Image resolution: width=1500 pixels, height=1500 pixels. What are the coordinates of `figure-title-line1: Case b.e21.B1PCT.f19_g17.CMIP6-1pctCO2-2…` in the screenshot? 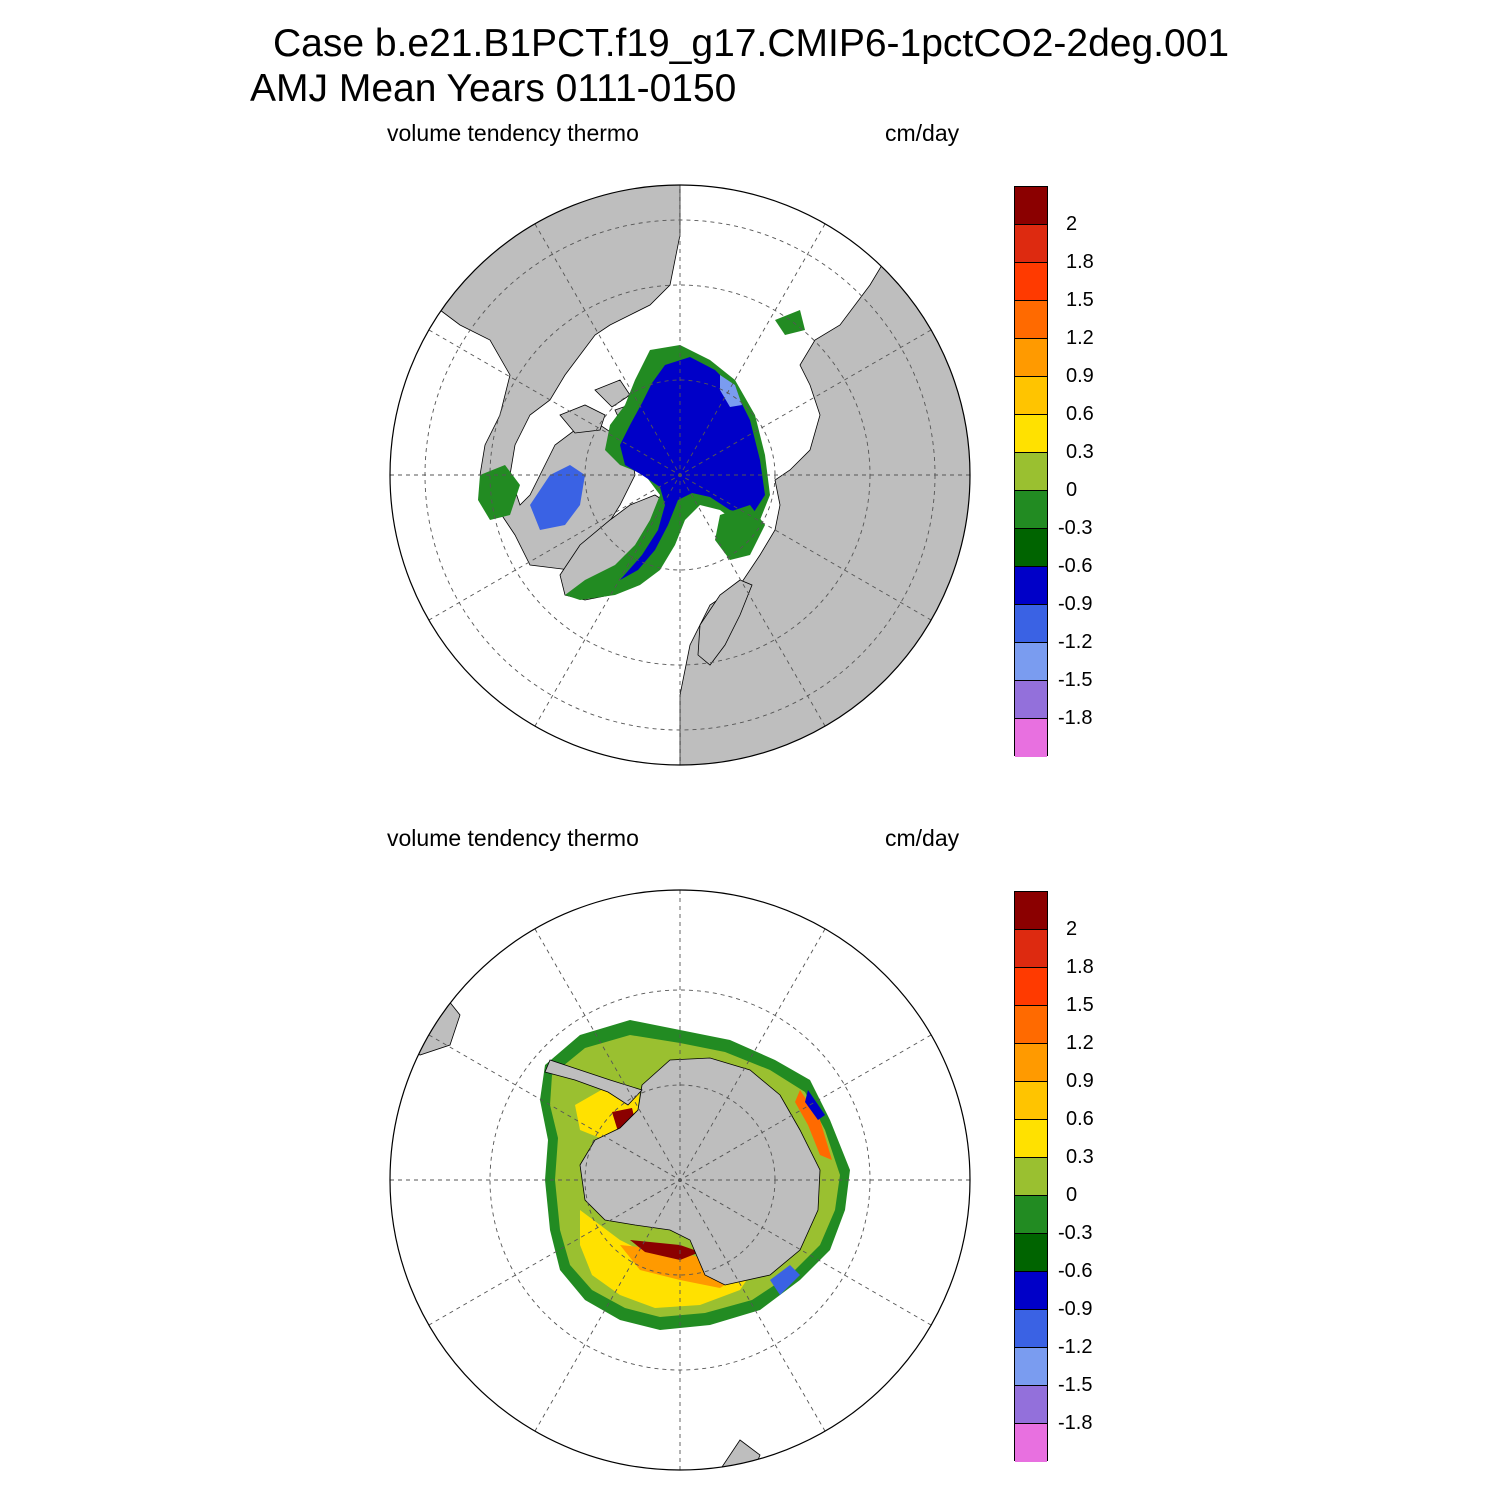 It's located at (751, 43).